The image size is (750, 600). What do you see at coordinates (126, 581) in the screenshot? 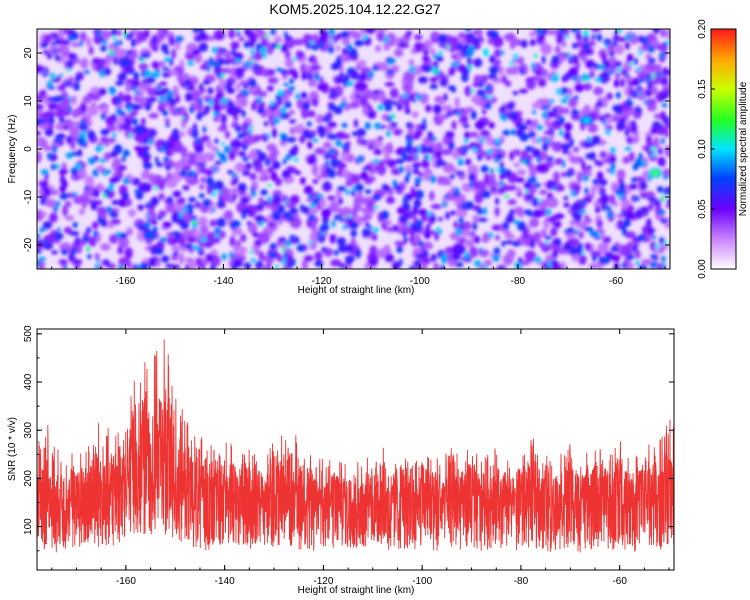
I see `x-tick-label: -160` at bounding box center [126, 581].